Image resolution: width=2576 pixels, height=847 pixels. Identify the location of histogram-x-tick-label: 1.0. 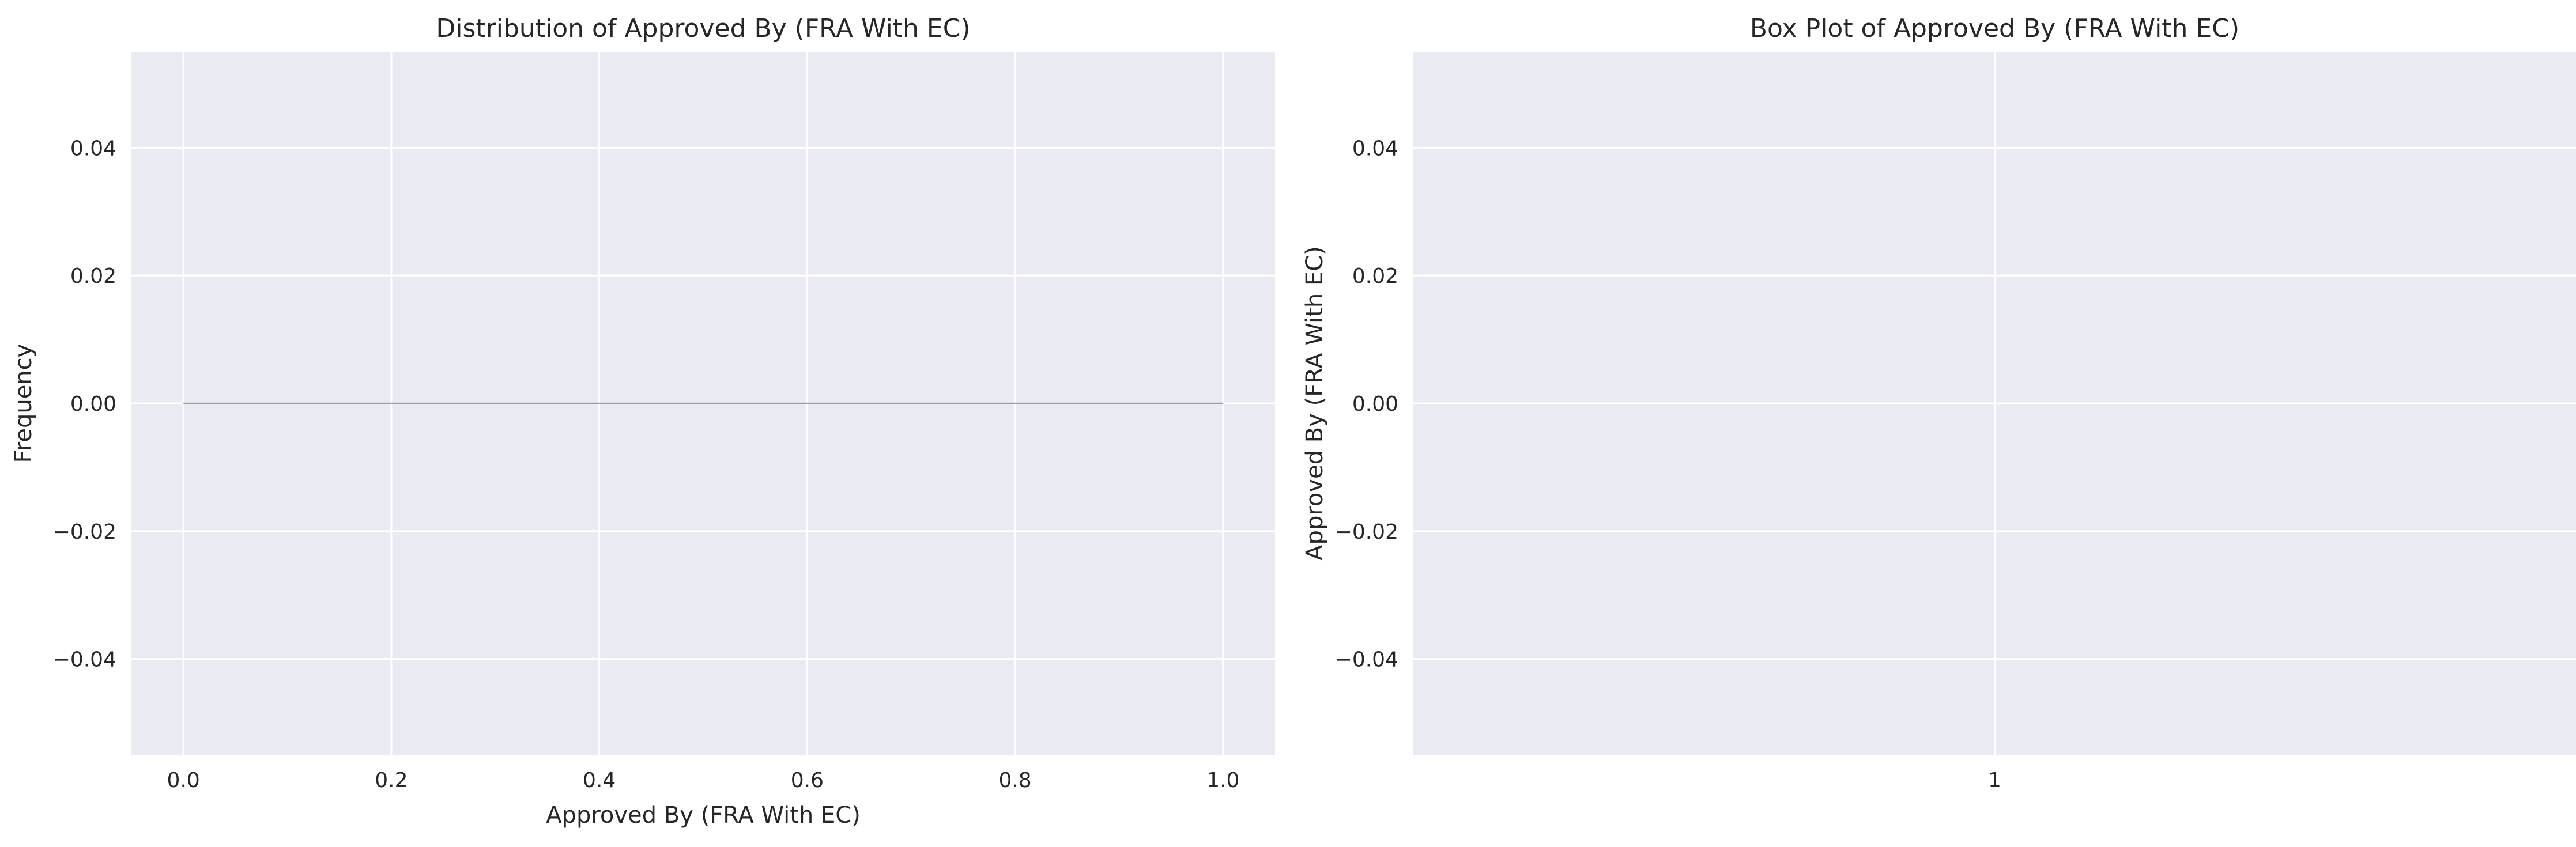
(1222, 780).